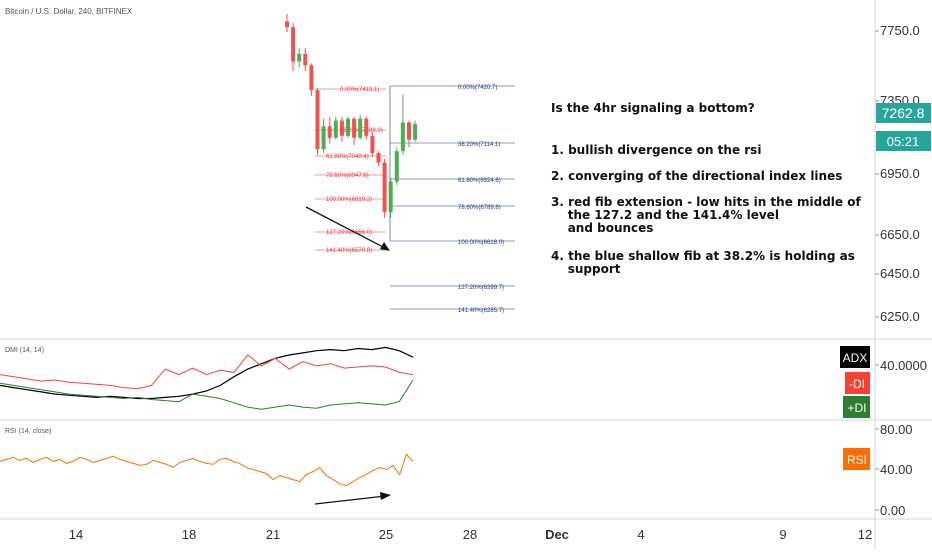 Image resolution: width=932 pixels, height=555 pixels. I want to click on rsi-divergence-arrowhead, so click(385, 496).